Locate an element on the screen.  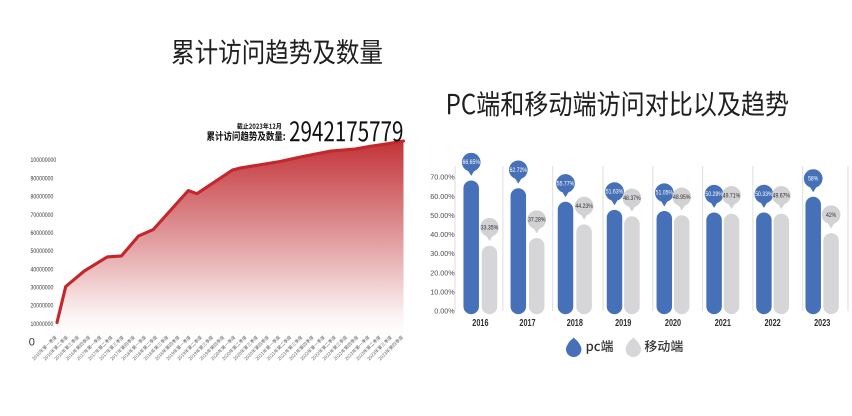
svg-text: 2021 is located at coordinates (723, 323).